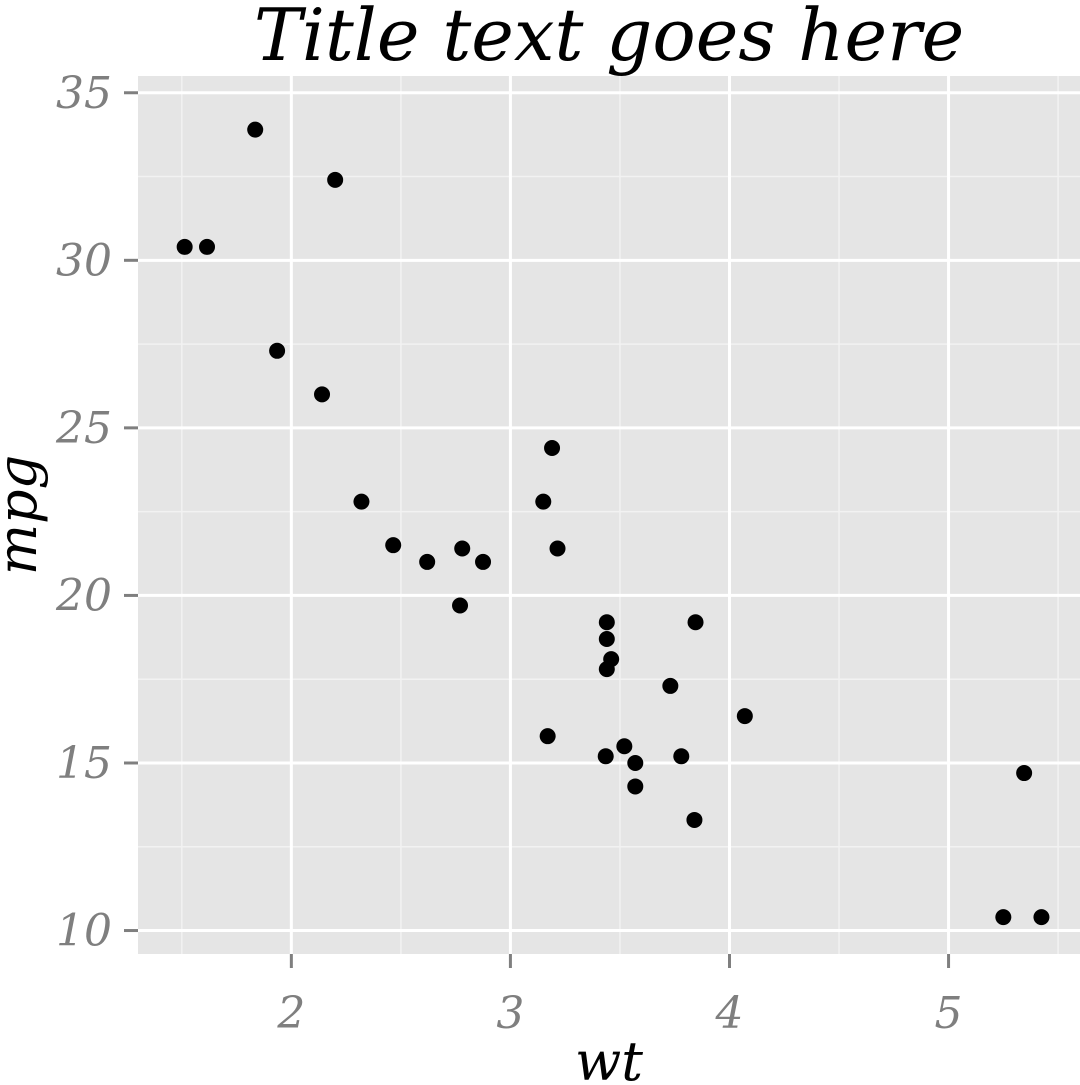 Image resolution: width=1080 pixels, height=1085 pixels. What do you see at coordinates (619, 1013) in the screenshot?
I see `x-tick-labels: 2 3 4 5` at bounding box center [619, 1013].